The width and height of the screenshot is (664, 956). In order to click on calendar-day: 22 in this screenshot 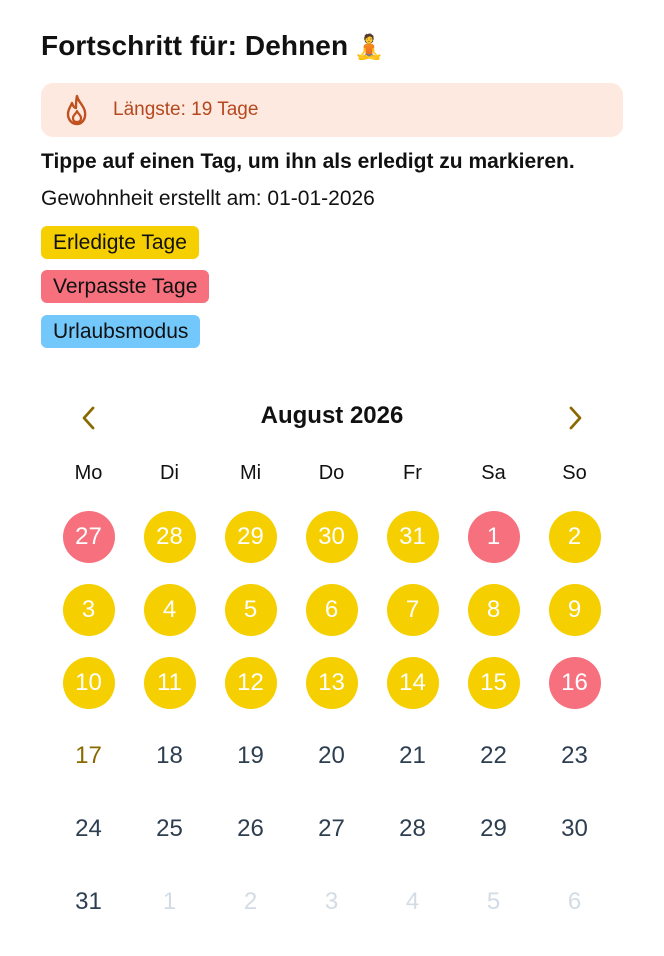, I will do `click(493, 755)`.